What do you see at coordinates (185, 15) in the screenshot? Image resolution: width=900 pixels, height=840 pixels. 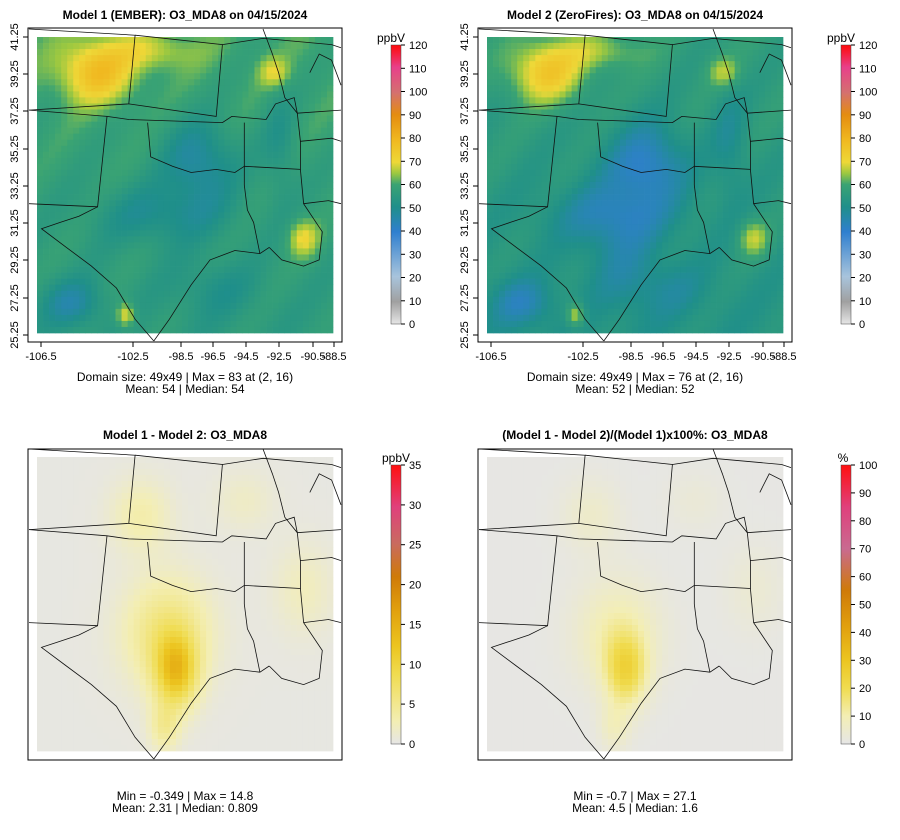 I see `panel-title: Model 1 (EMBER): O3_MDA8 on 04/15/2024` at bounding box center [185, 15].